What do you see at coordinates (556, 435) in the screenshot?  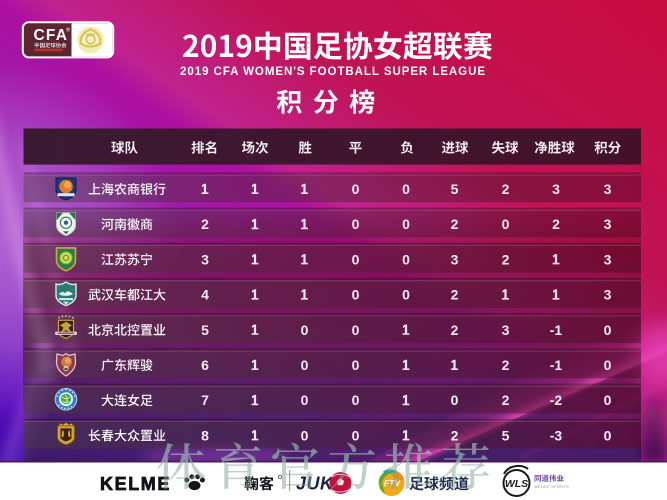 I see `svg-text: -3` at bounding box center [556, 435].